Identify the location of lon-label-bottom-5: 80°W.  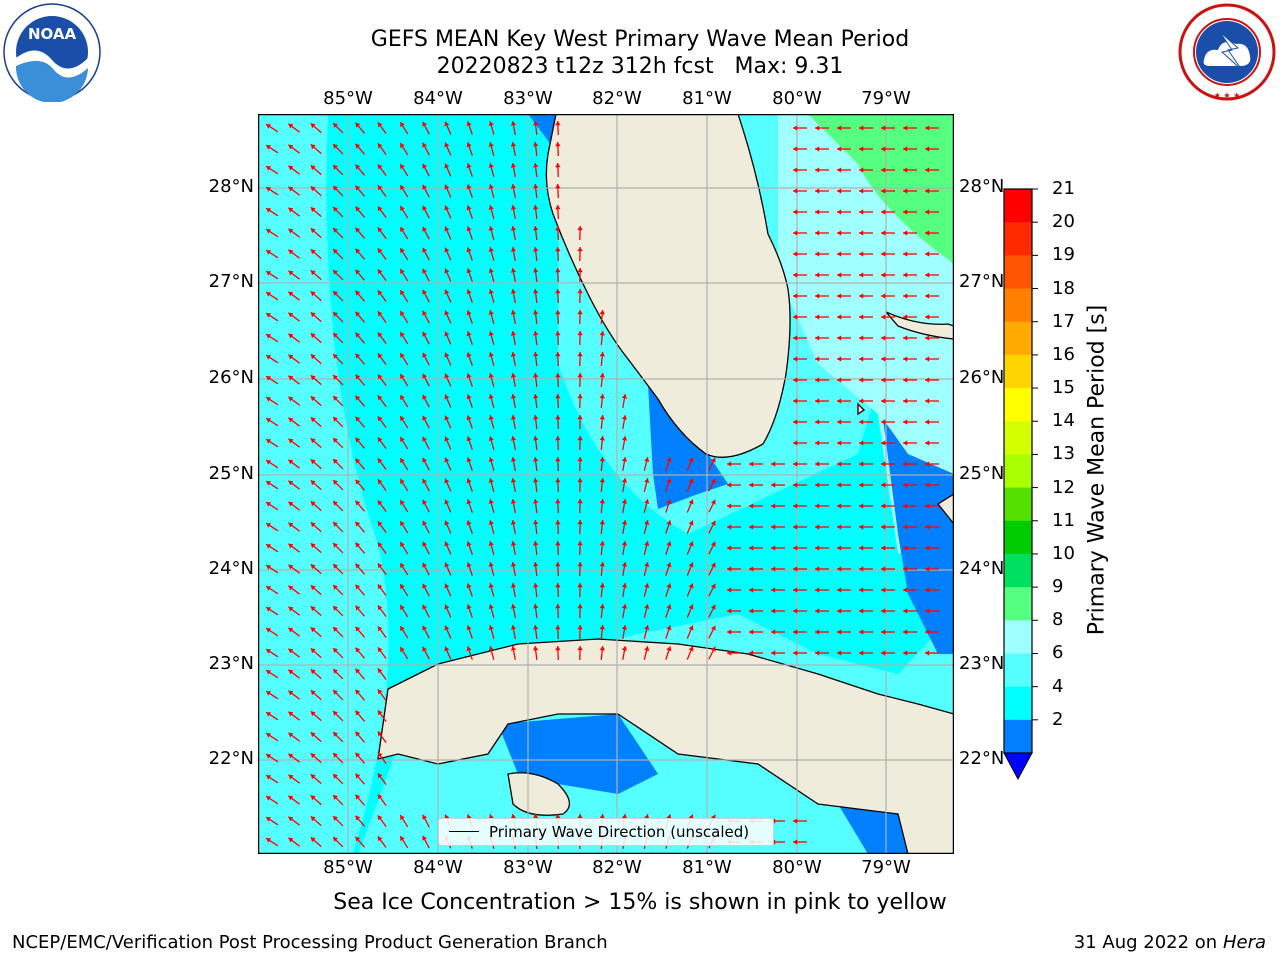
(797, 867).